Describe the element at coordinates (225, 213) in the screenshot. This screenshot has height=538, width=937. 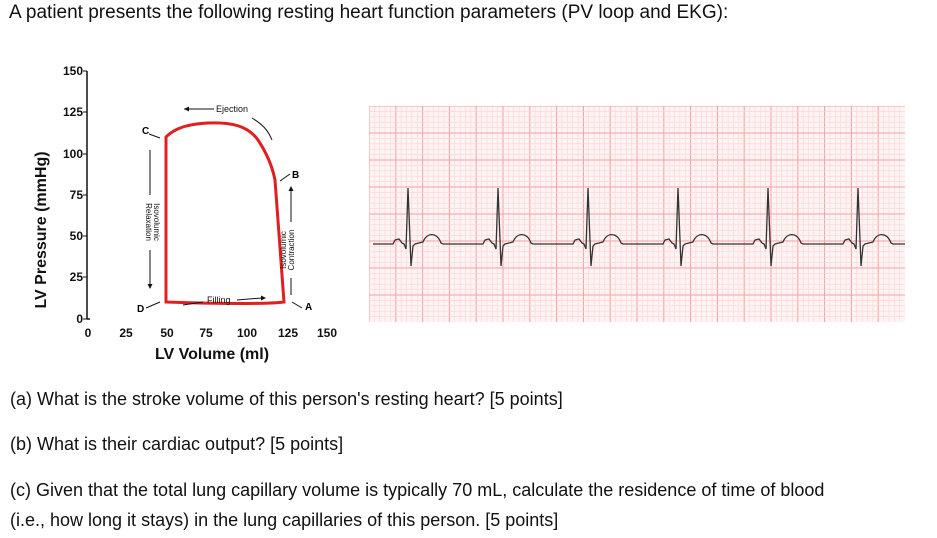
I see `pv-loop-curve` at that location.